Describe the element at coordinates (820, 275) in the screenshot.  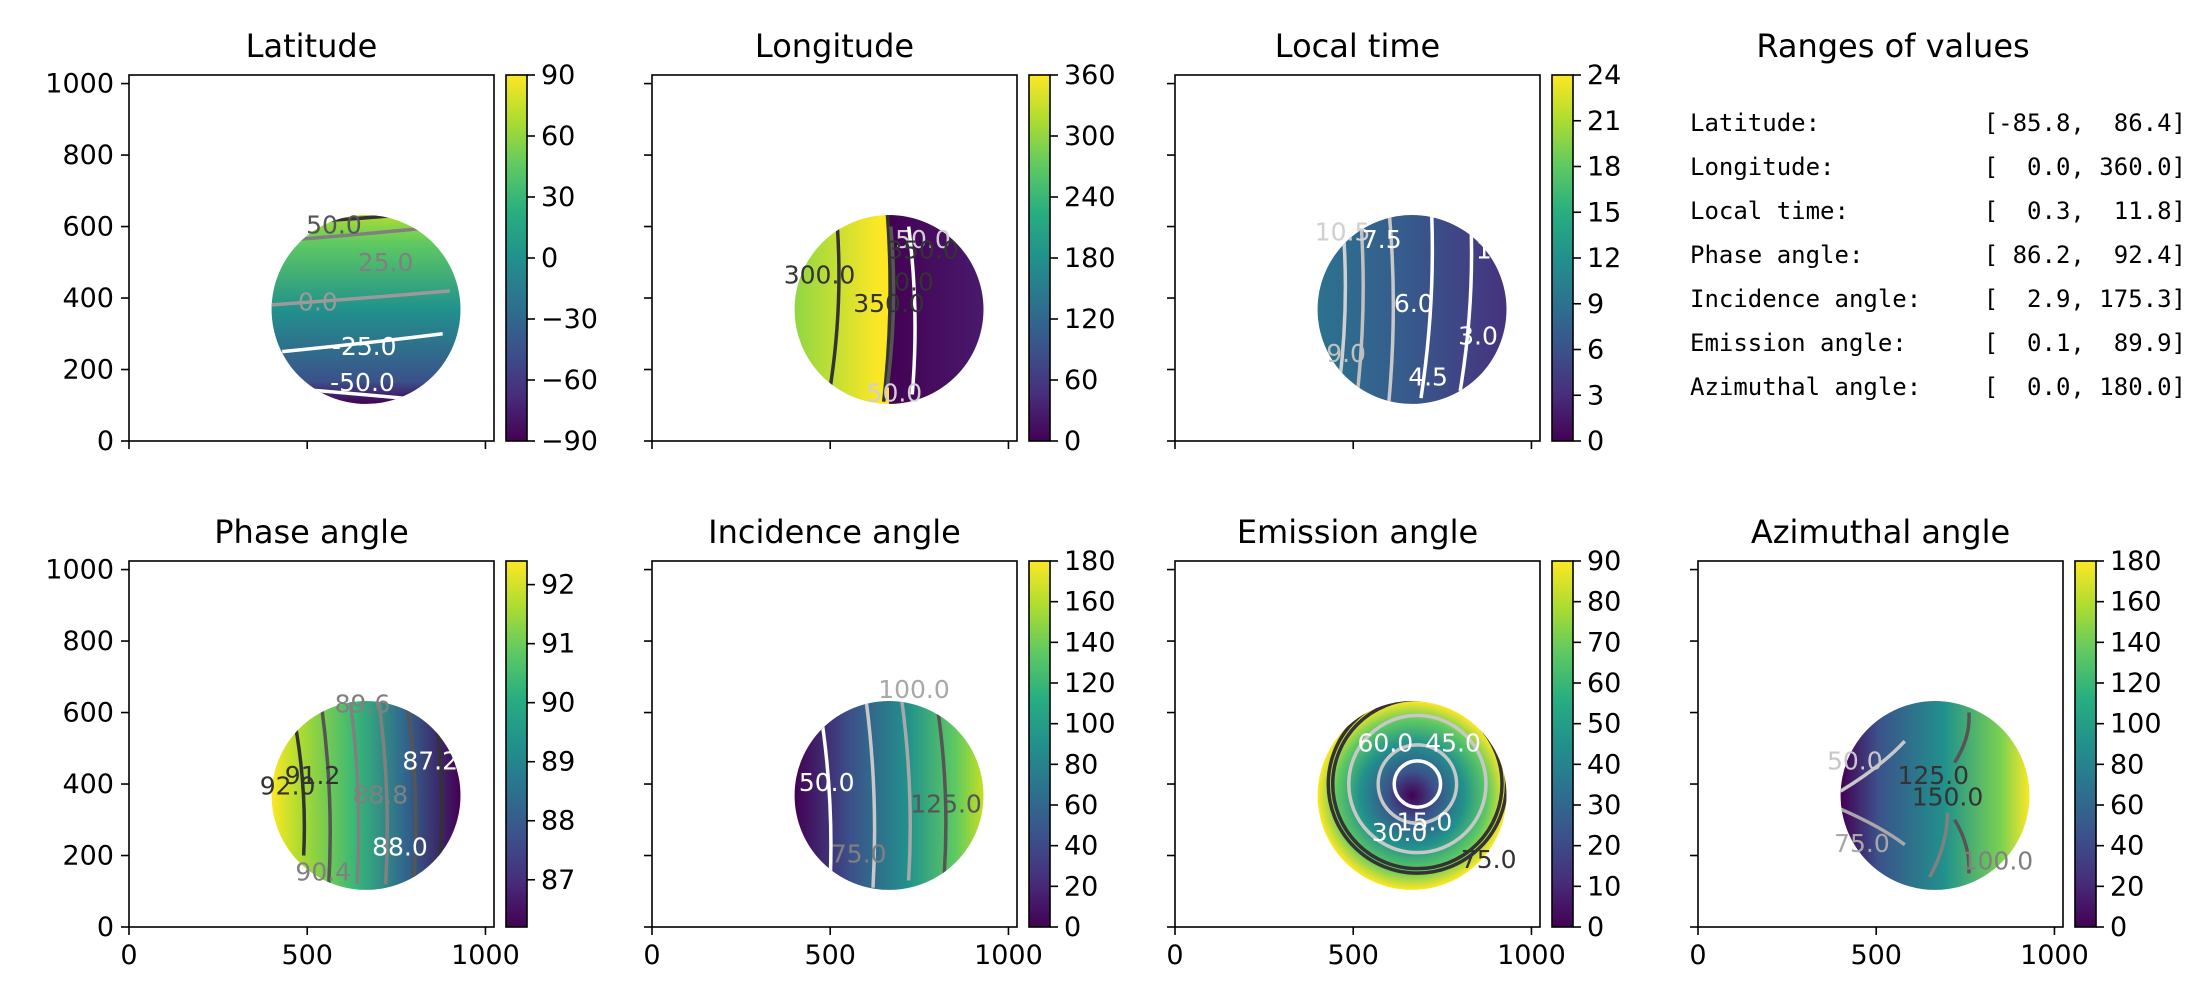
I see `contour-label: 300.0` at that location.